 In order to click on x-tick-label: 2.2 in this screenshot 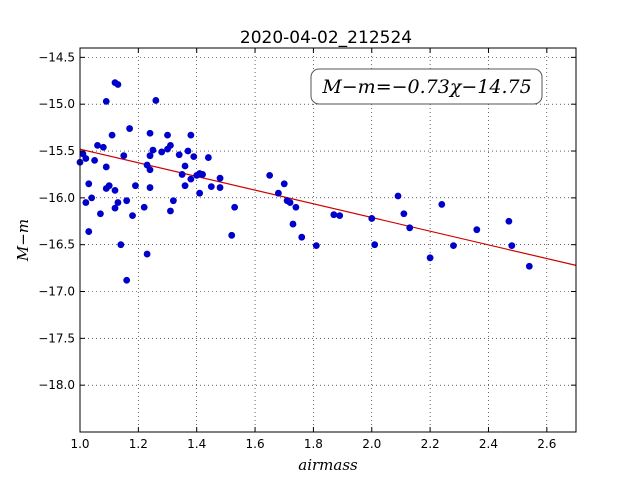, I will do `click(430, 444)`.